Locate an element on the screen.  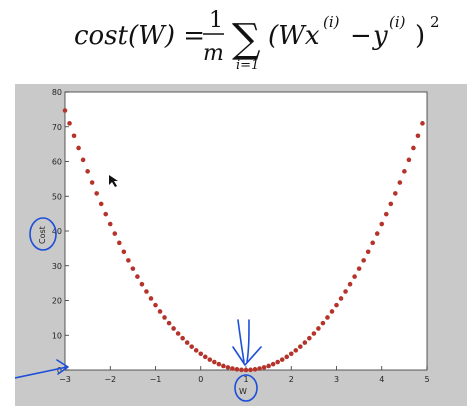
y-tick-label: 20 is located at coordinates (57, 301).